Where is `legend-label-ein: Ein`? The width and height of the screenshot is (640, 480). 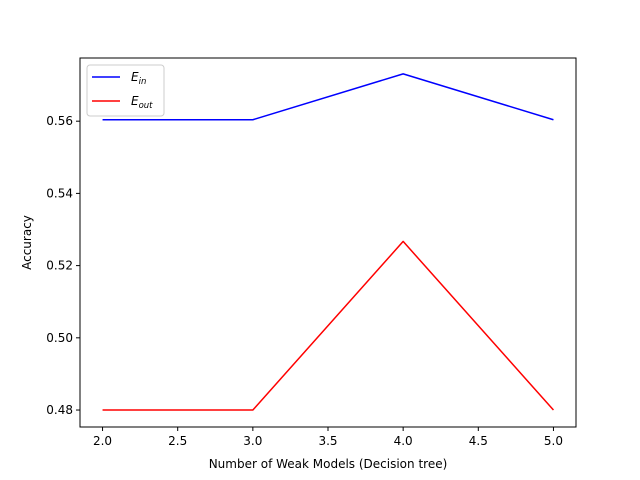
legend-label-ein: Ein is located at coordinates (138, 78).